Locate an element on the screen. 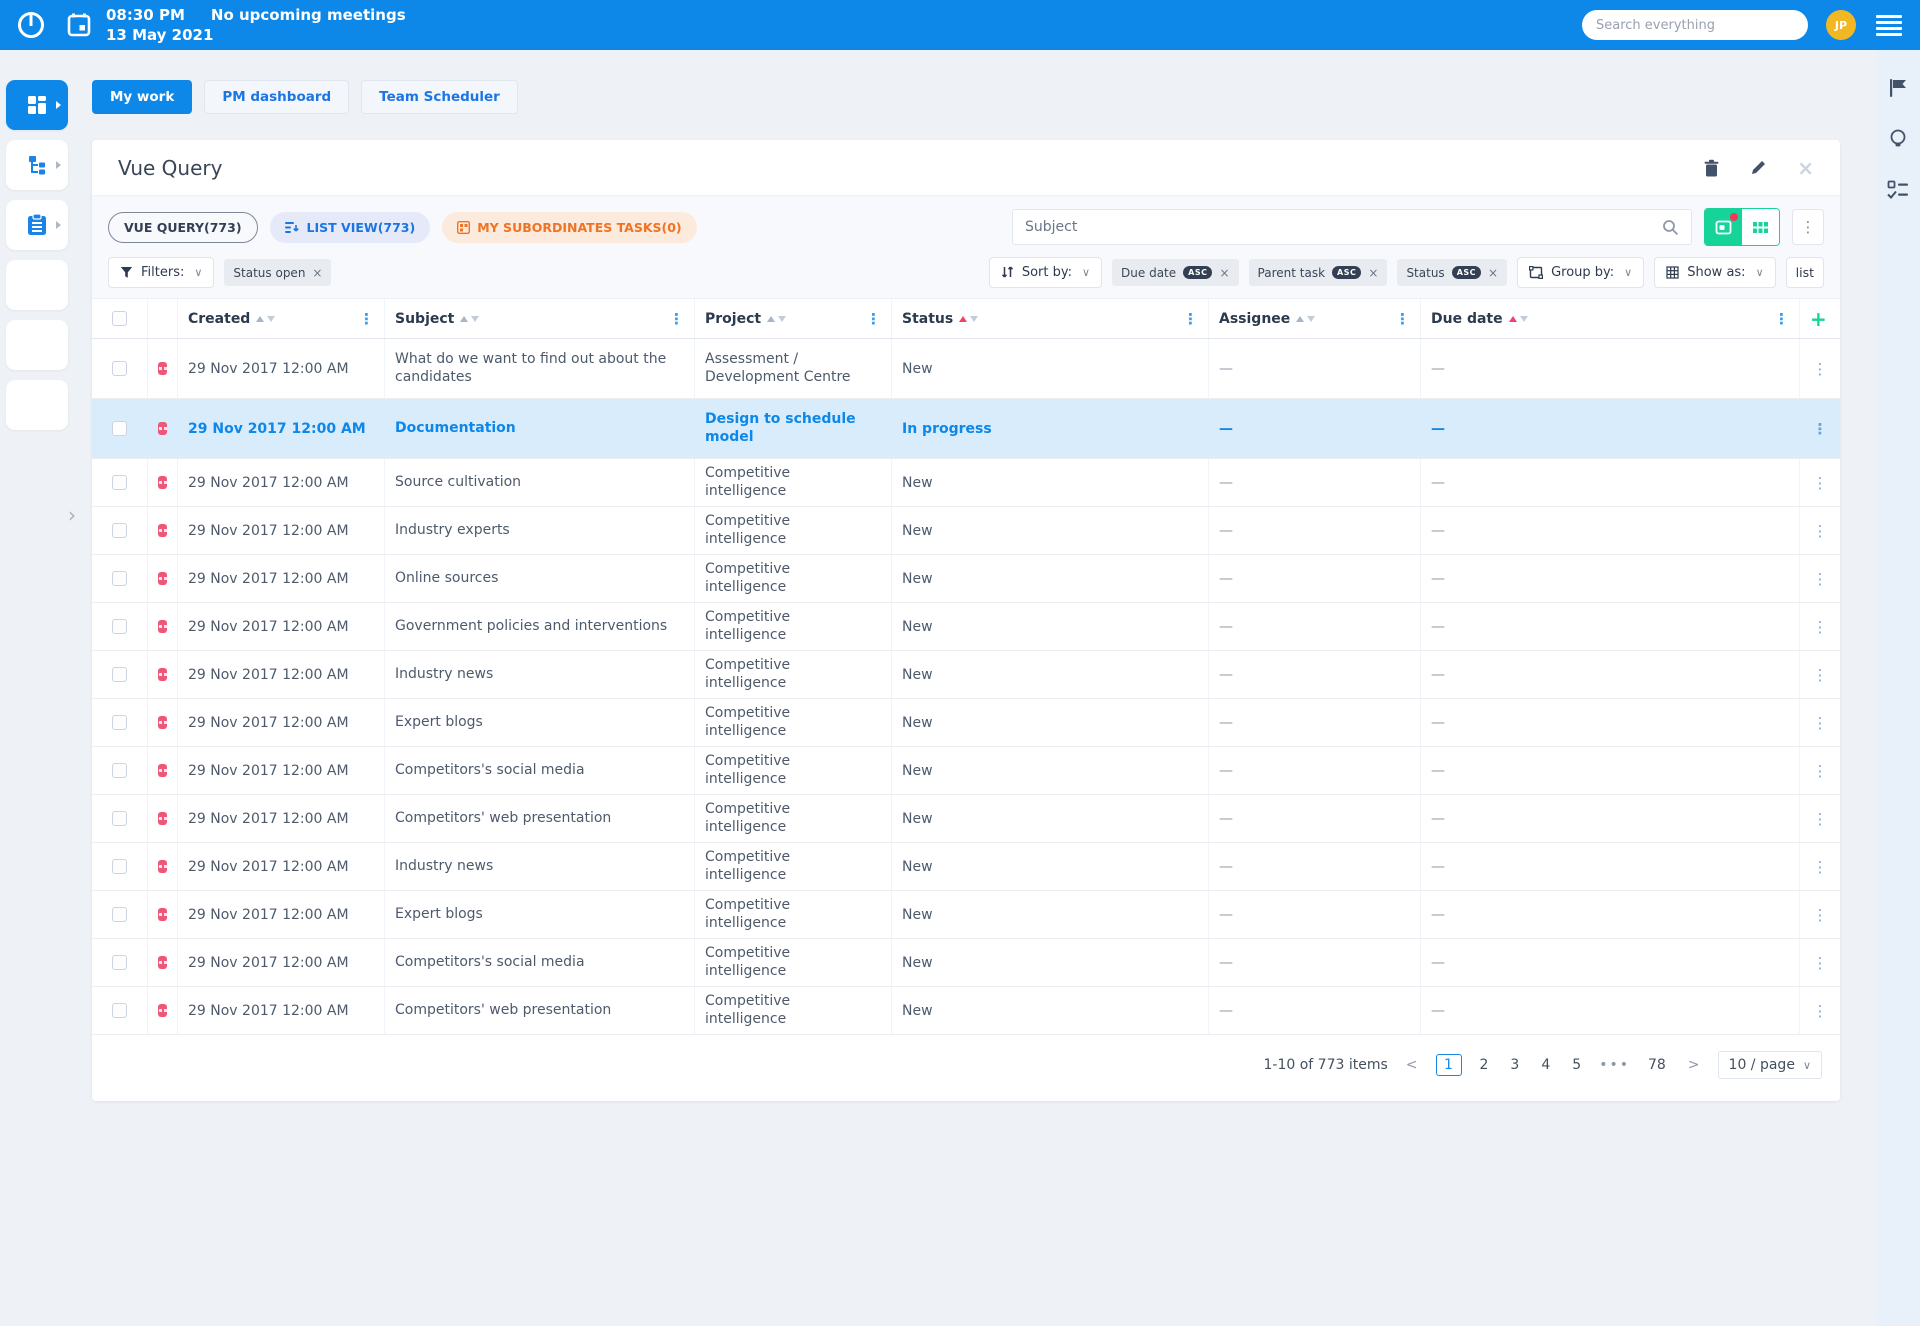 This screenshot has height=1326, width=1920. menu-icon is located at coordinates (1889, 25).